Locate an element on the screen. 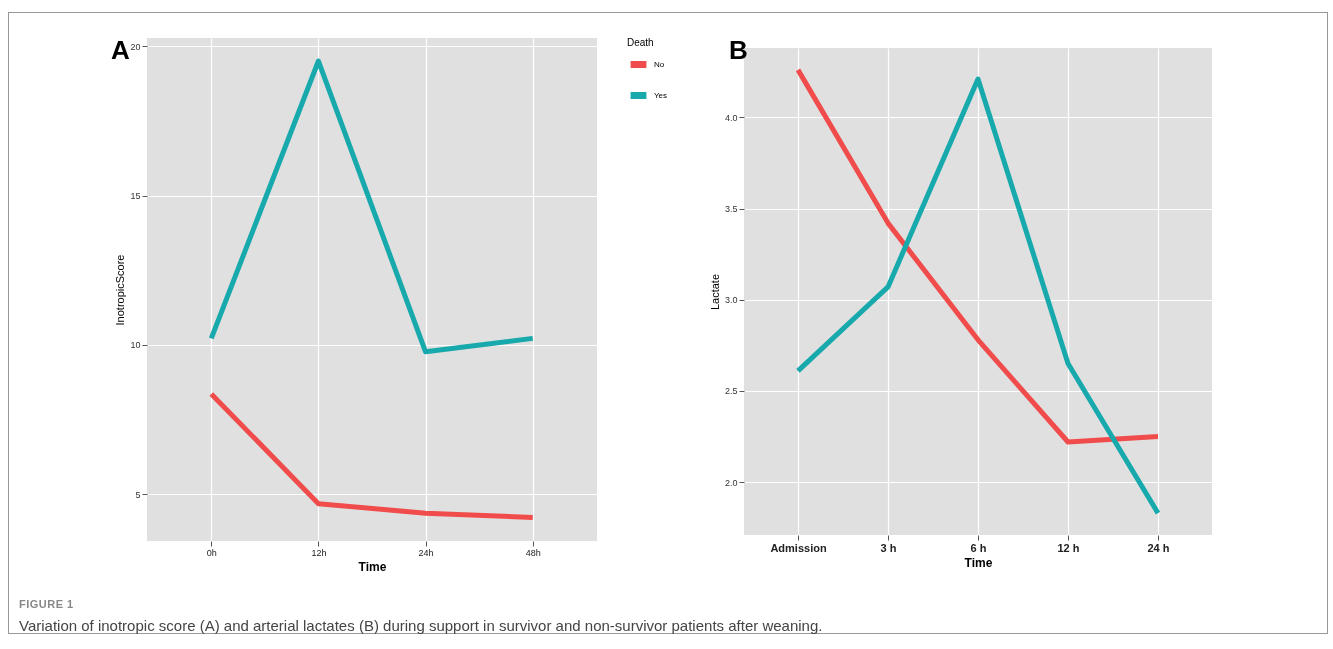 This screenshot has width=1333, height=649. y-tick-label: 4.0 is located at coordinates (731, 117).